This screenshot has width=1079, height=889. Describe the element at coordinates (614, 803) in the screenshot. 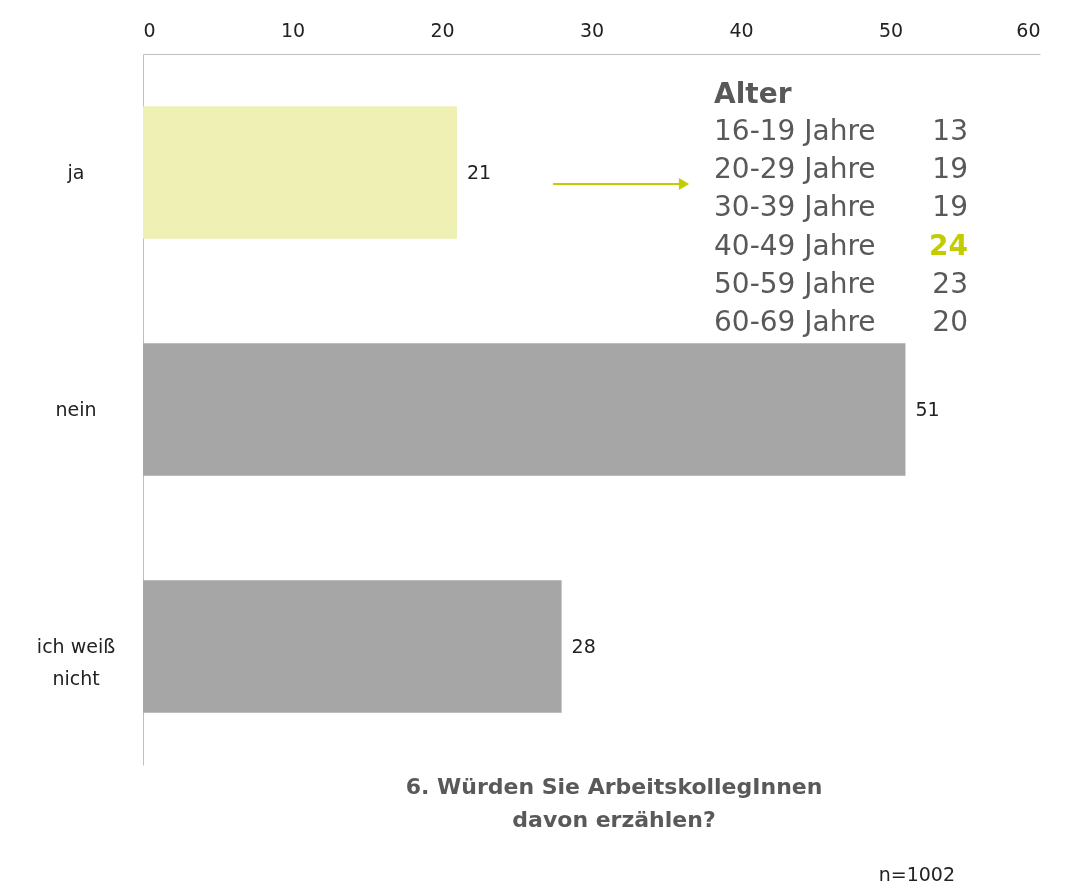

I see `text: 6. Würden Sie ArbeitskollegInnen davon erzählen?` at that location.